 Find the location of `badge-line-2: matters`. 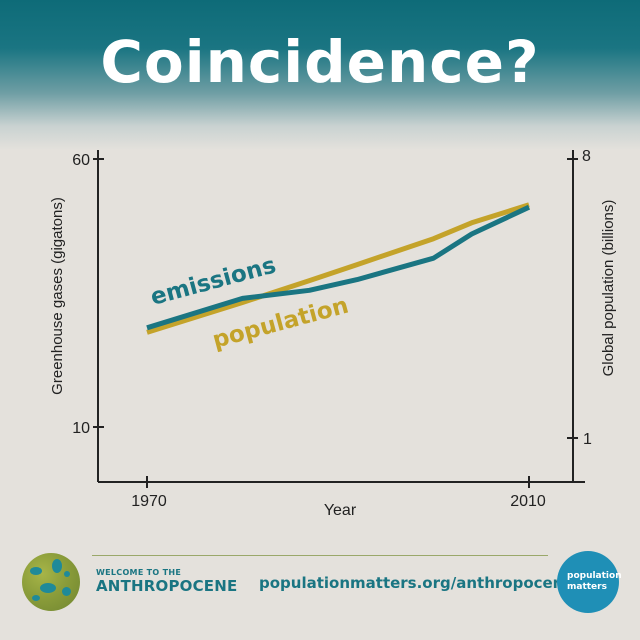

badge-line-2: matters is located at coordinates (587, 587).